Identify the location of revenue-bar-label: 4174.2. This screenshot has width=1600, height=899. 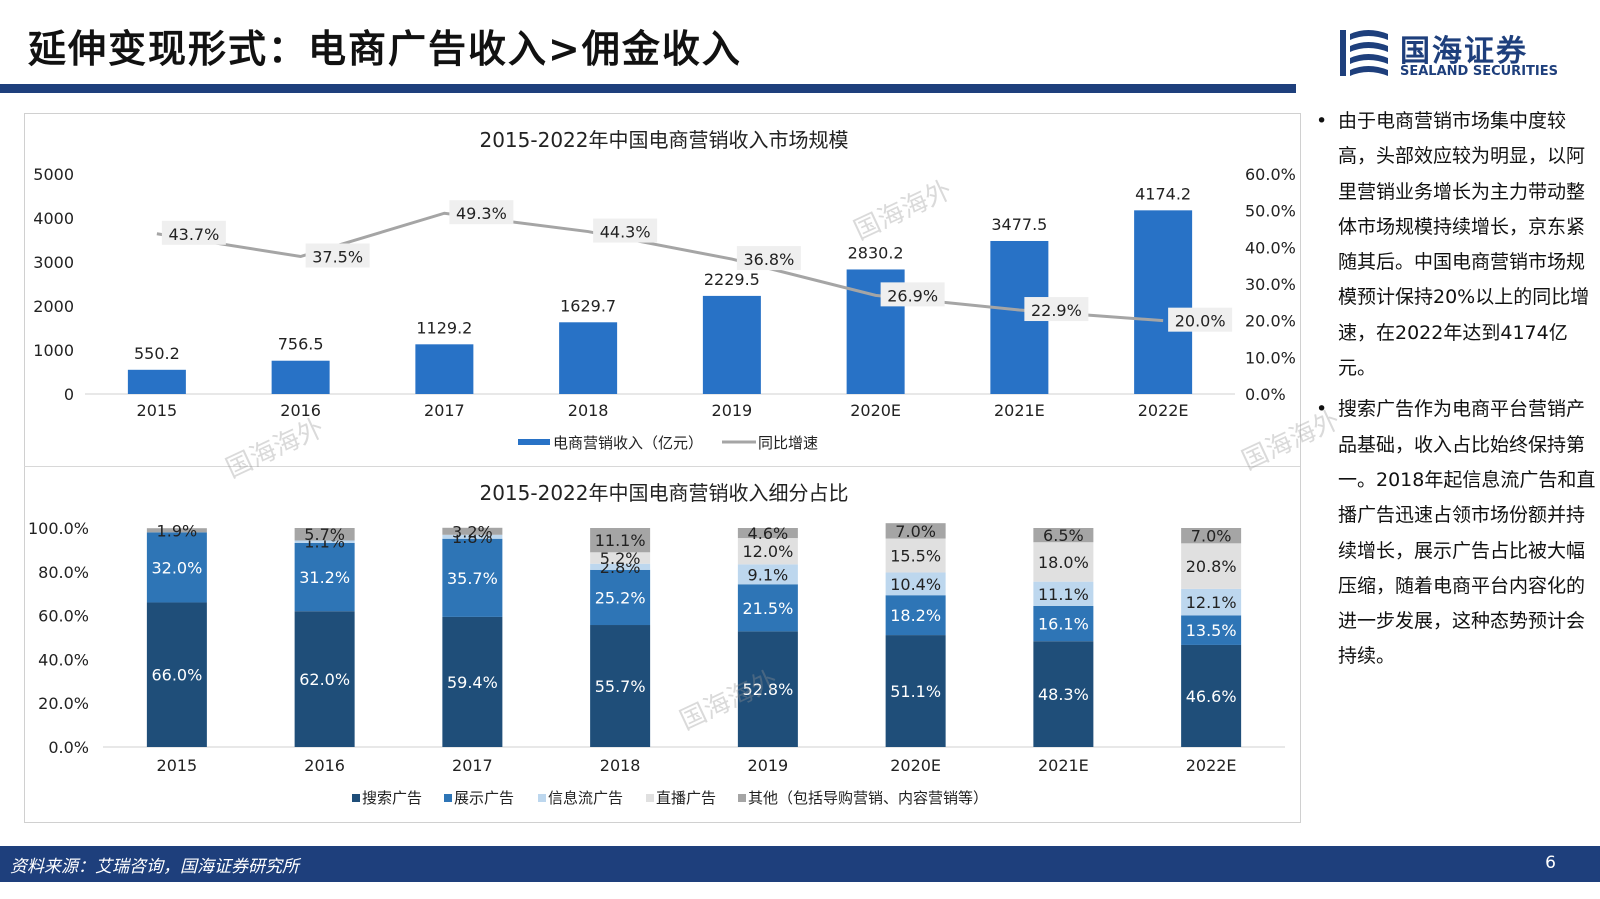
(1163, 193).